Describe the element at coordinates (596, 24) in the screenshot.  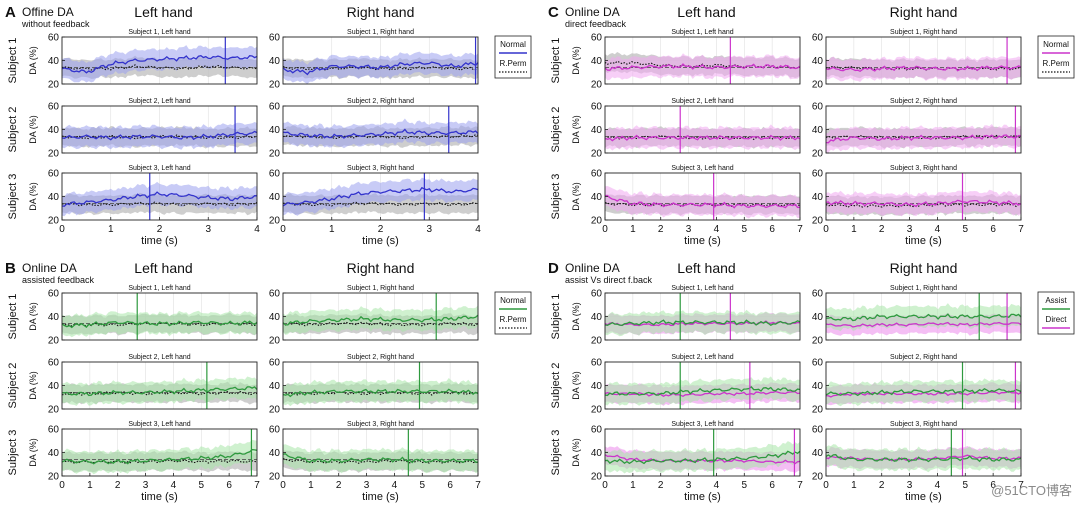
I see `panel-subtitle: direct feedback` at that location.